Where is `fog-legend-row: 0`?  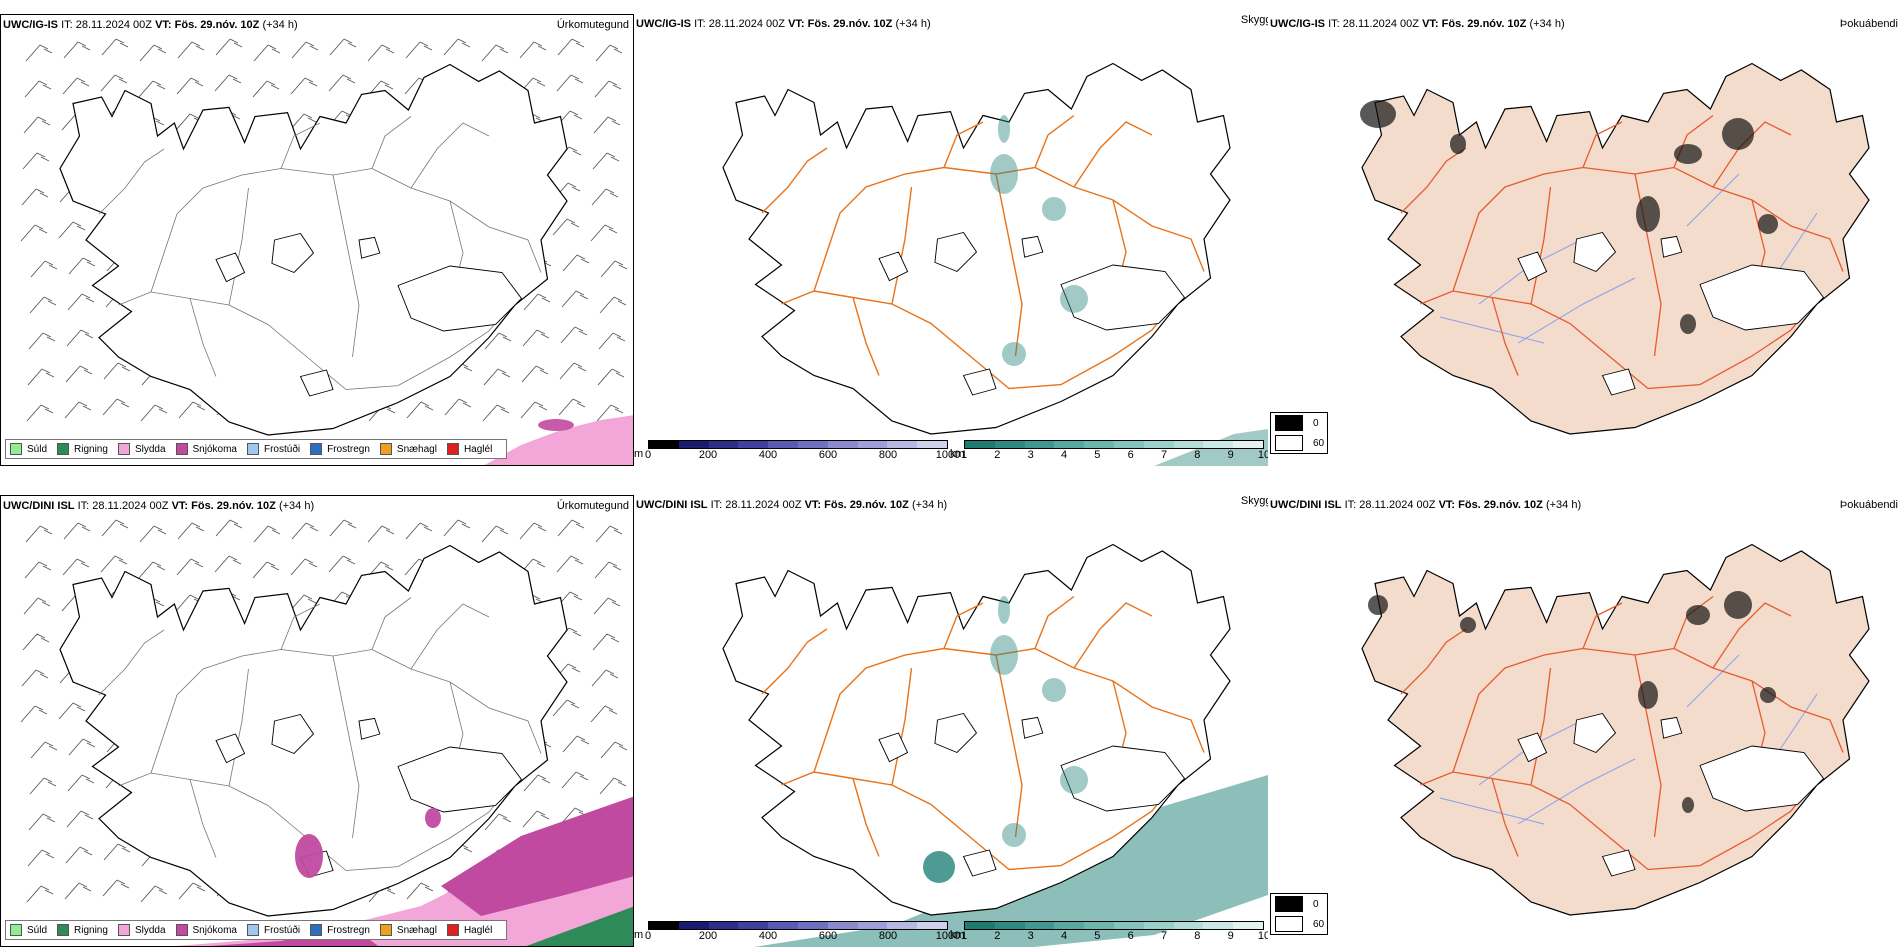 fog-legend-row: 0 is located at coordinates (1299, 904).